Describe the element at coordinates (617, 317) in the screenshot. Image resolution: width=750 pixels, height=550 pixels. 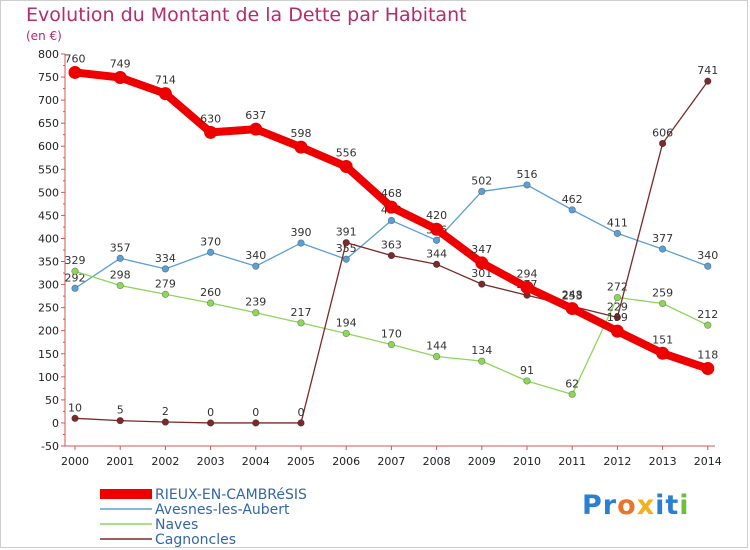
I see `data-label: 199` at that location.